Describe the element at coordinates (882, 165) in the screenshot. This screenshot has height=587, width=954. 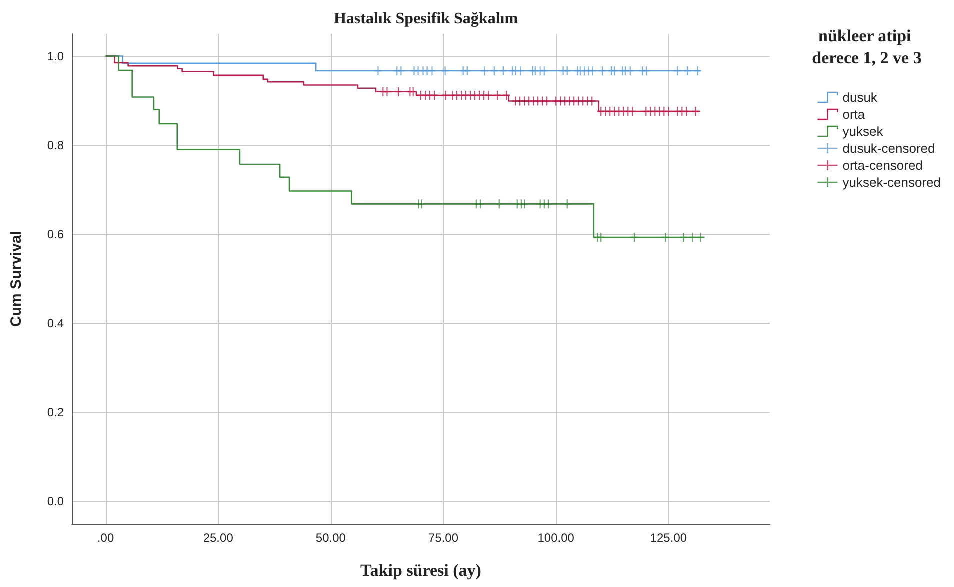
I see `legend-label: orta-censored` at that location.